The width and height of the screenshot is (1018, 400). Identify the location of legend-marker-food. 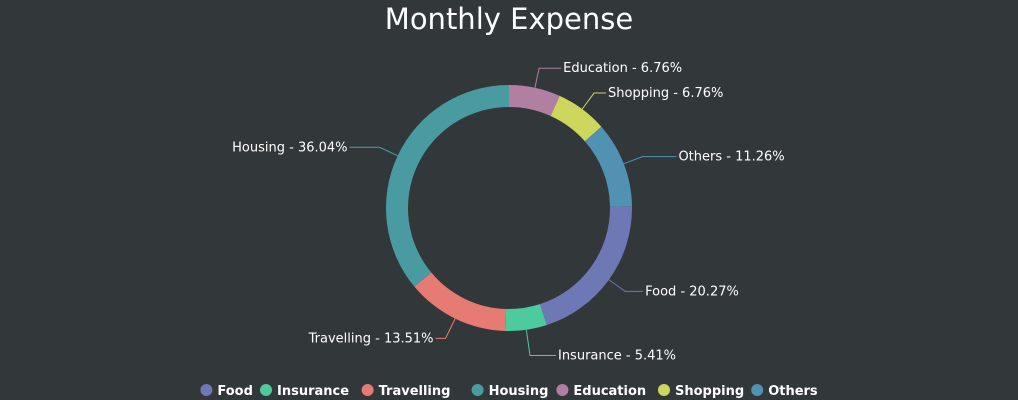
(206, 390).